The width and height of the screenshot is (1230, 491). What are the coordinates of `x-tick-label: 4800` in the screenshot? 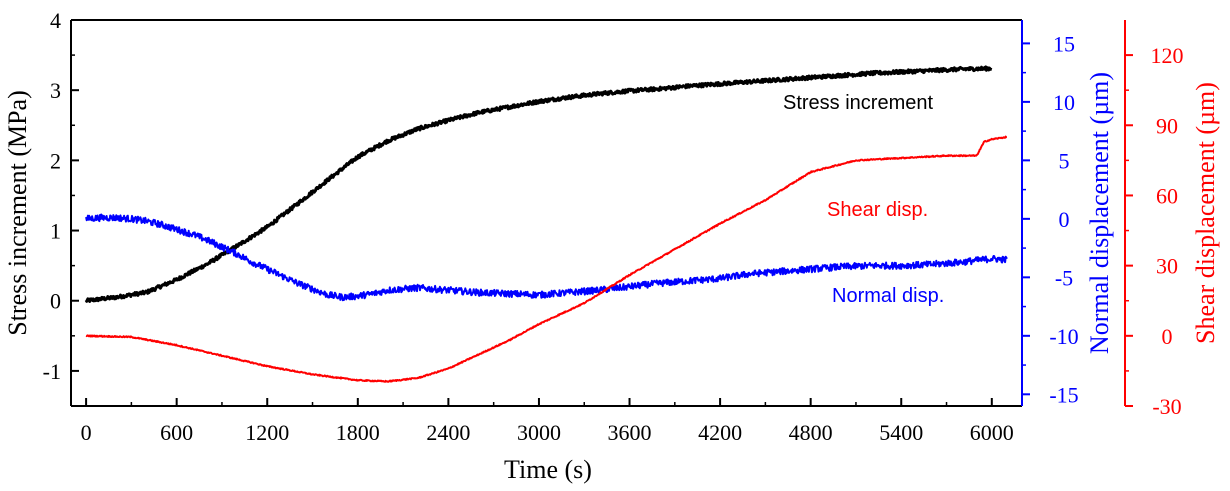 It's located at (811, 432).